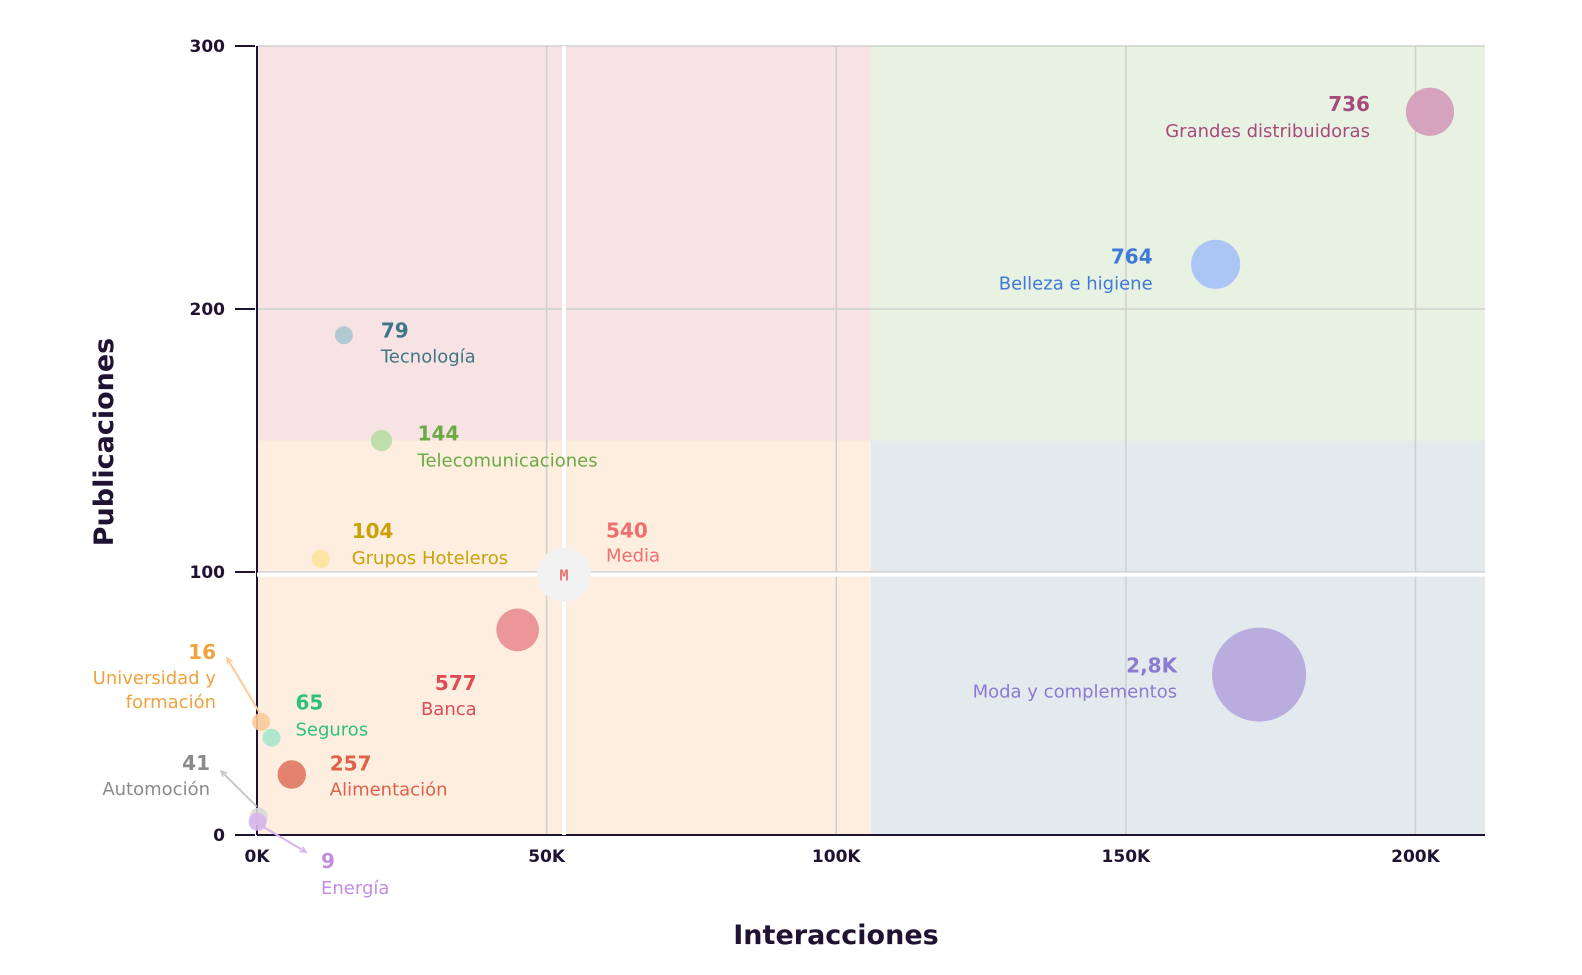 The width and height of the screenshot is (1582, 975). Describe the element at coordinates (155, 678) in the screenshot. I see `bubble-name-line: Universidad y` at that location.